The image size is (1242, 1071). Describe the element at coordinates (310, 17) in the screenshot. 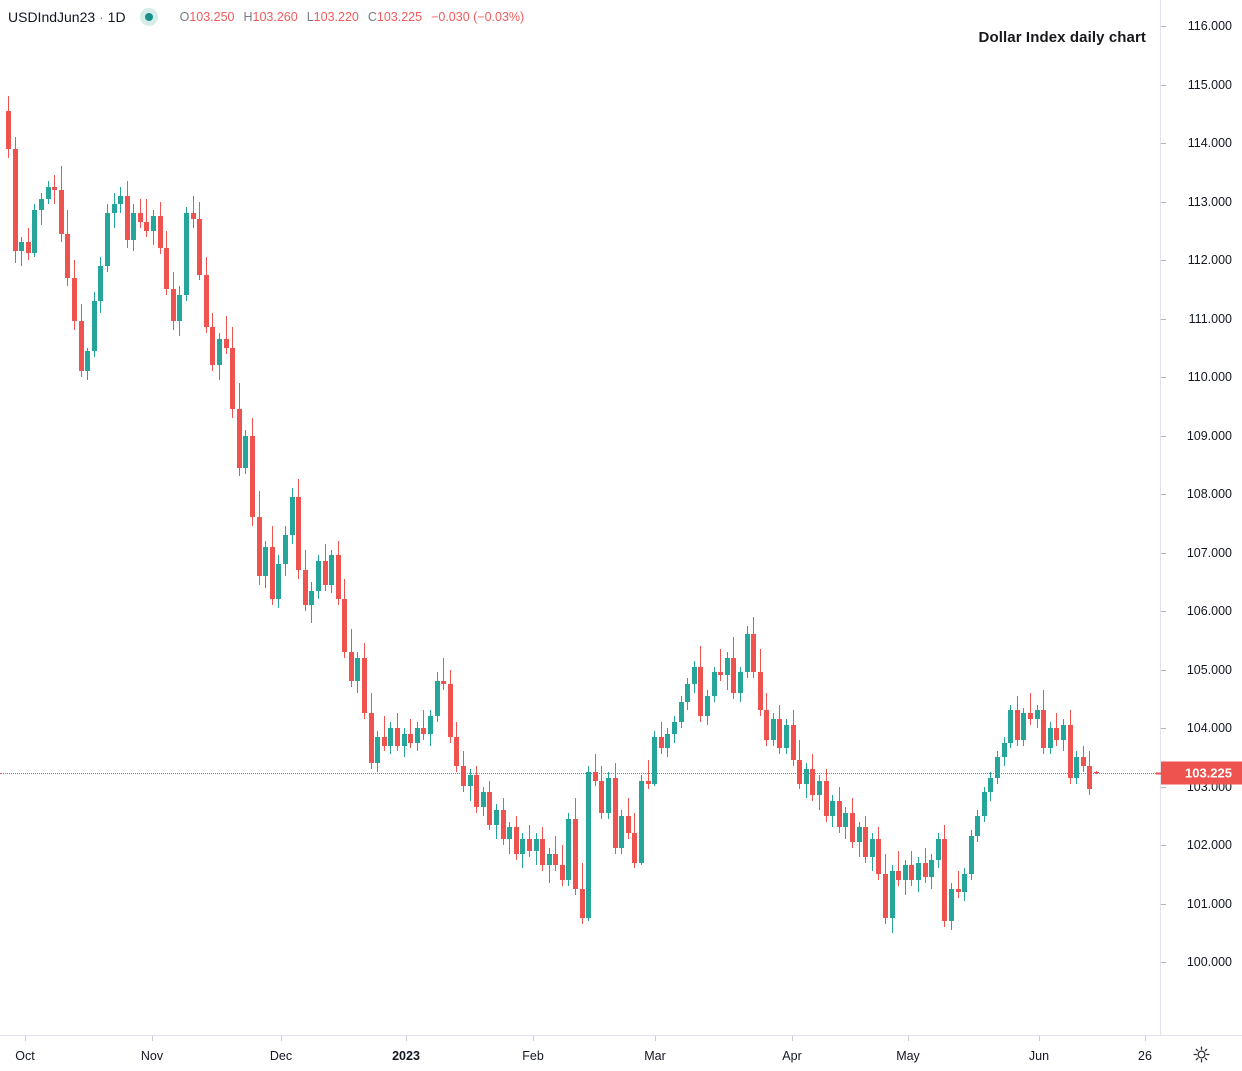

I see `low-label: L` at that location.